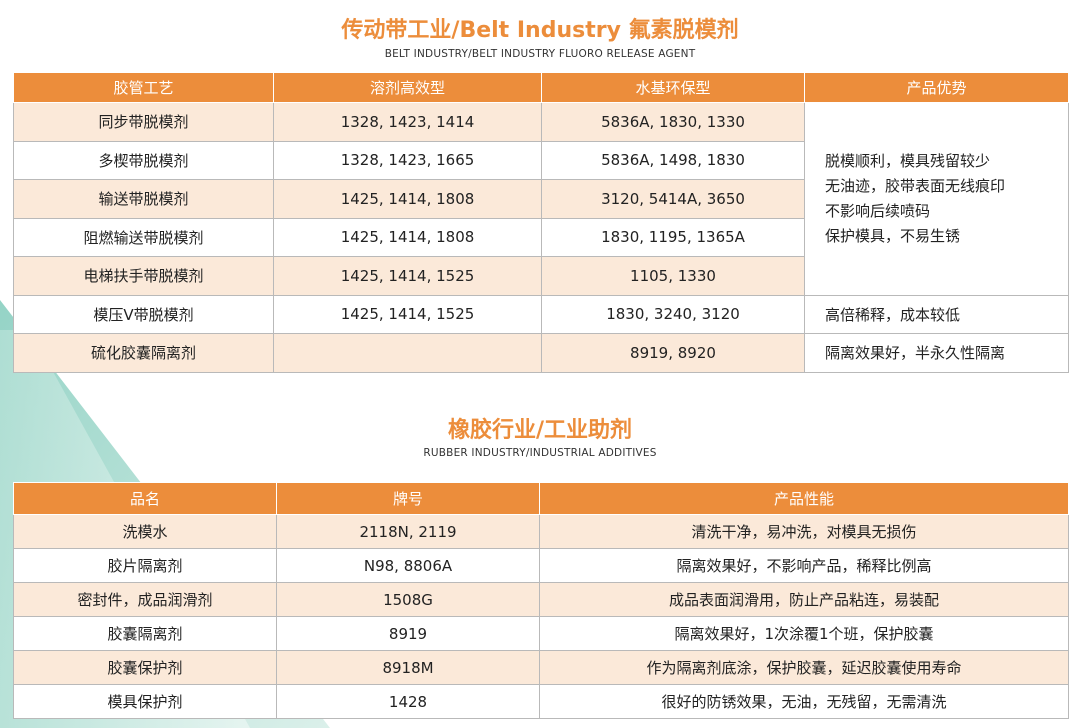  Describe the element at coordinates (143, 314) in the screenshot. I see `cell-process: 模压V带脱模剂` at that location.